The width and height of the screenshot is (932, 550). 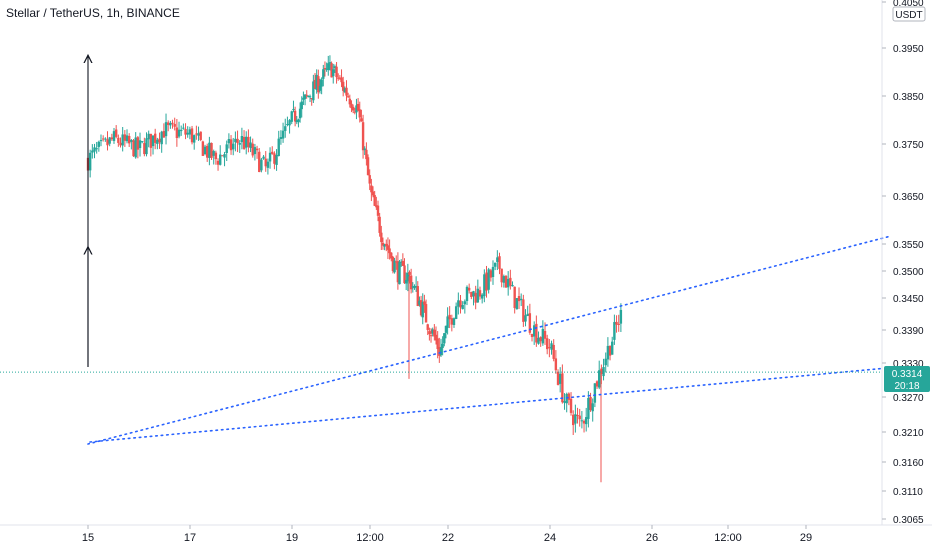 I want to click on time-tick-label: 12:00, so click(x=370, y=538).